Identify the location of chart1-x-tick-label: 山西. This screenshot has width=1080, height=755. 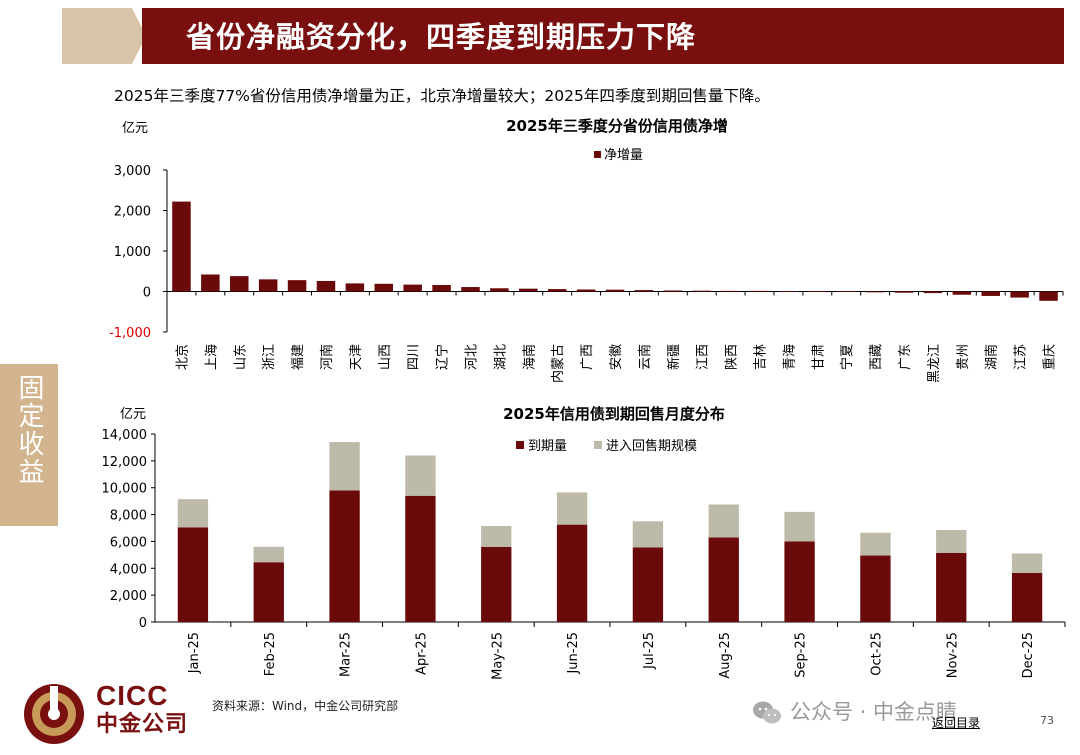
(385, 357).